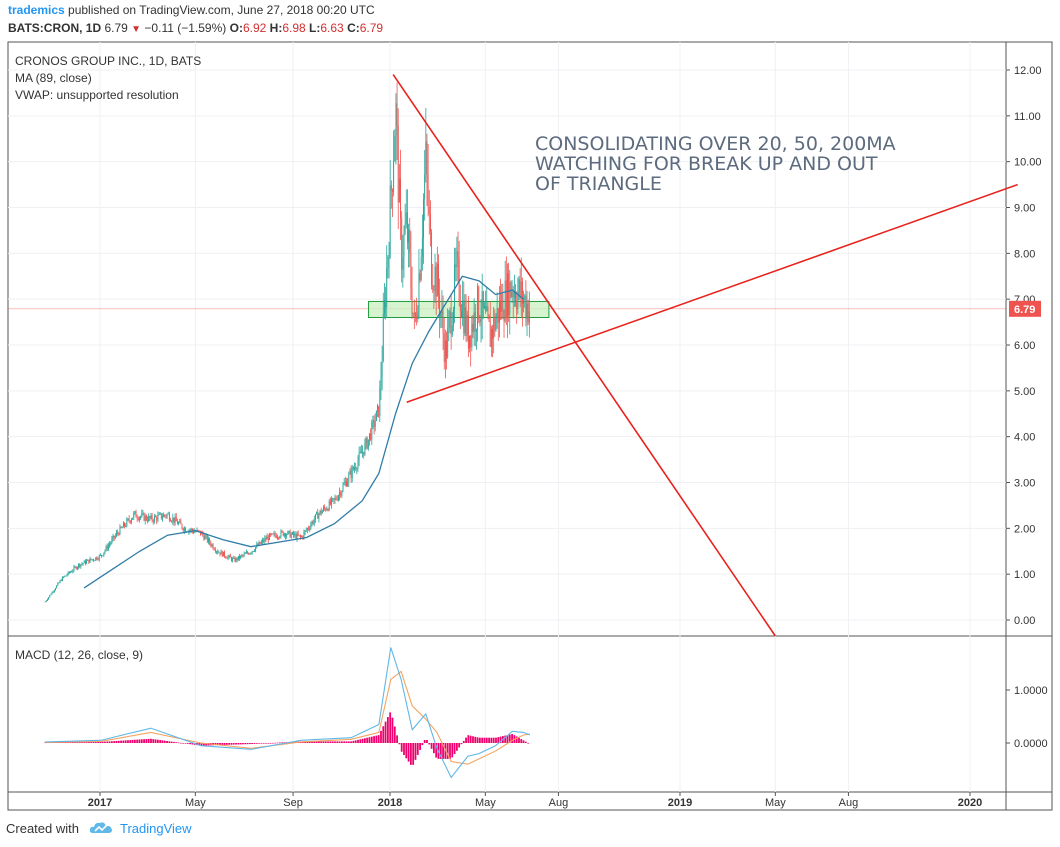 Image resolution: width=1060 pixels, height=847 pixels. I want to click on tradingview-link: TradingView, so click(156, 828).